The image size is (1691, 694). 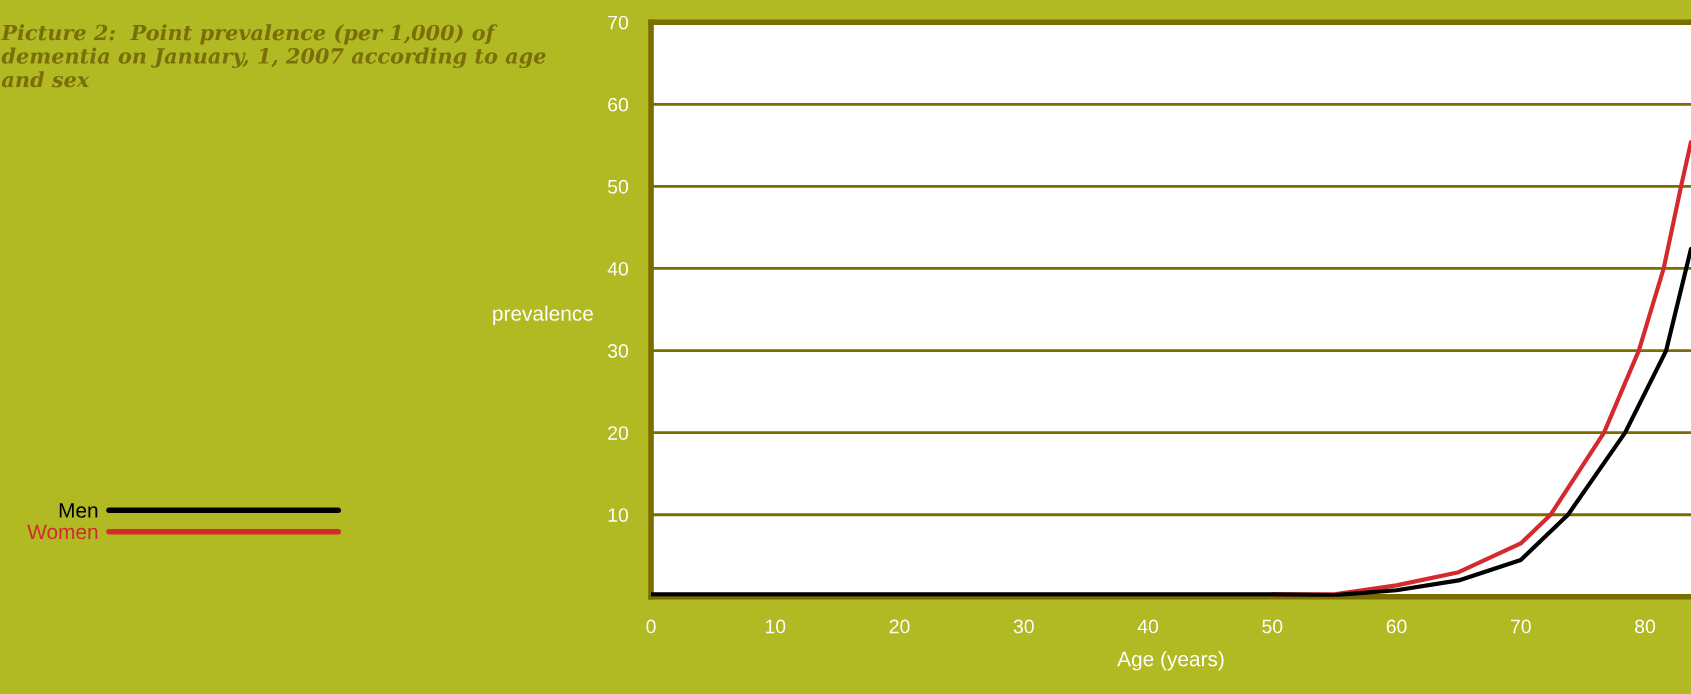 I want to click on y-tick-label: 40, so click(x=618, y=268).